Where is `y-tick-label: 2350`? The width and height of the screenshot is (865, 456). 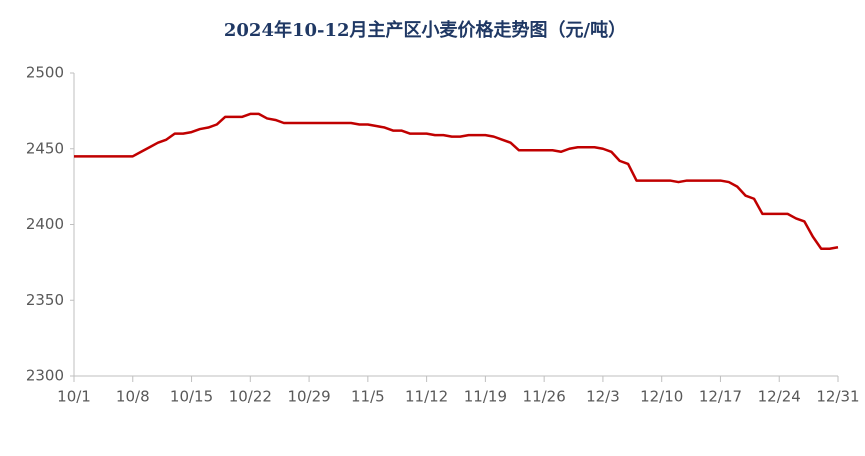 y-tick-label: 2350 is located at coordinates (45, 300).